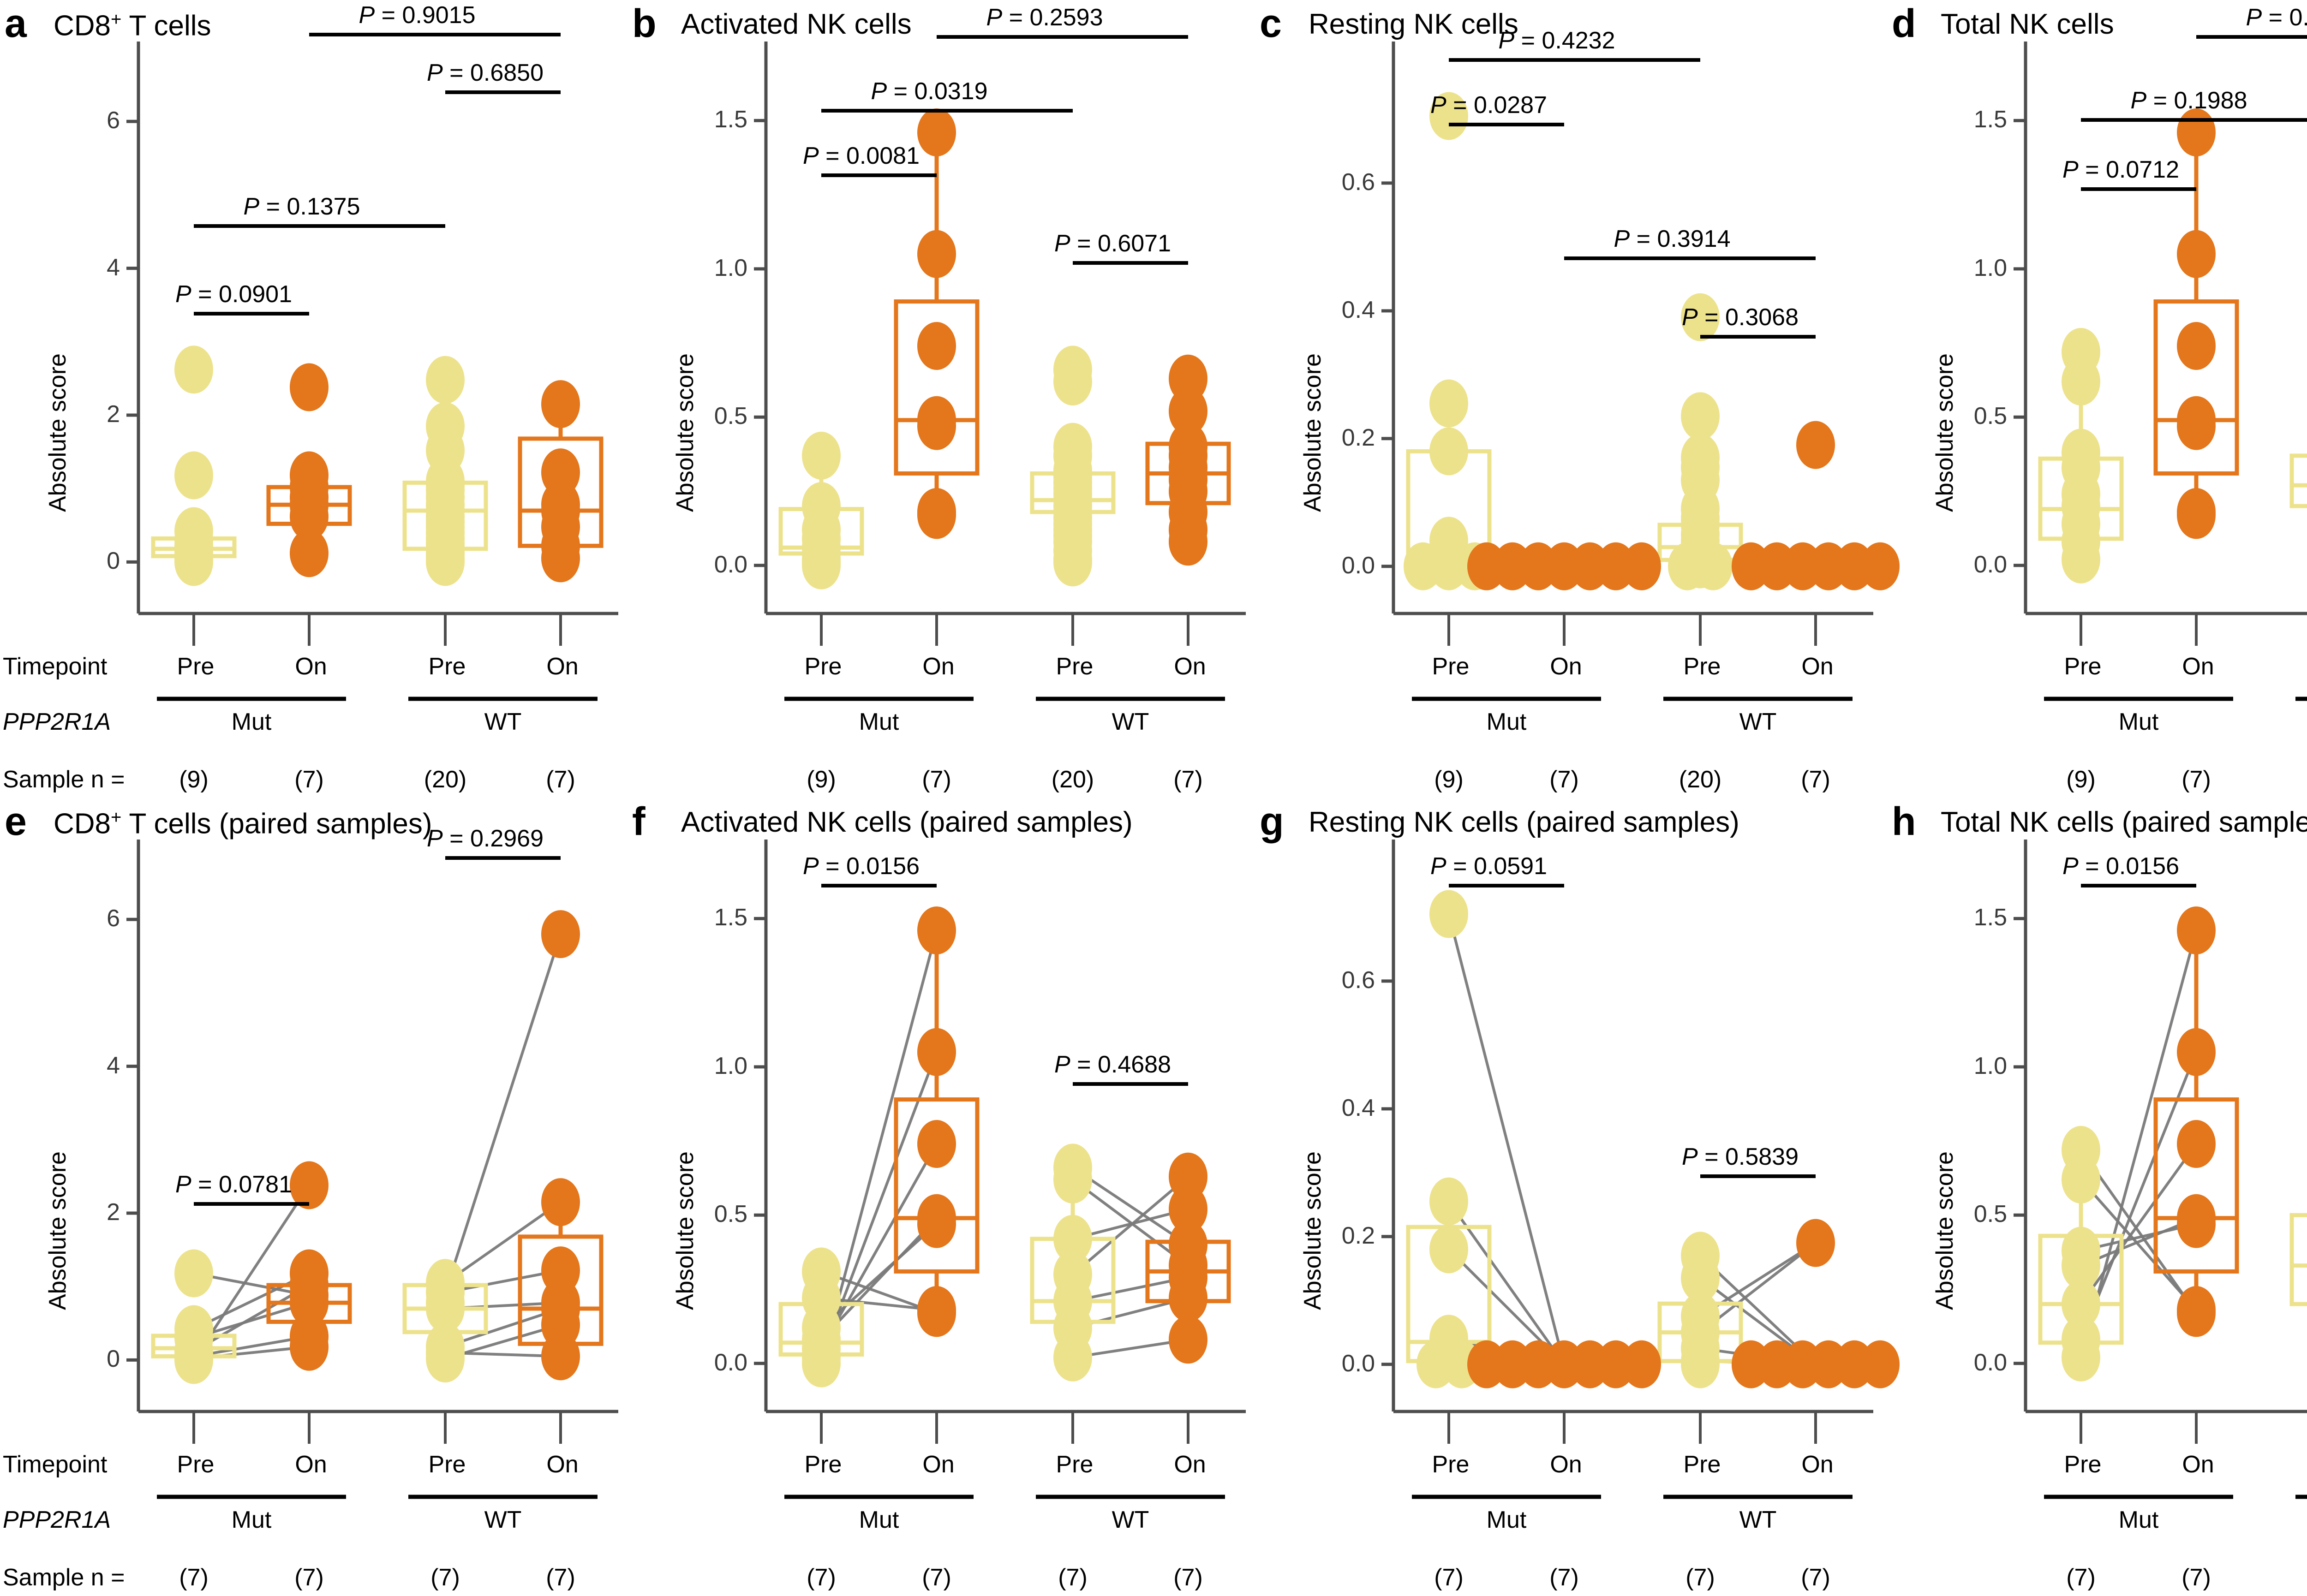 The height and width of the screenshot is (1596, 2307). What do you see at coordinates (1557, 40) in the screenshot?
I see `p-value-label: P = 0.4232` at bounding box center [1557, 40].